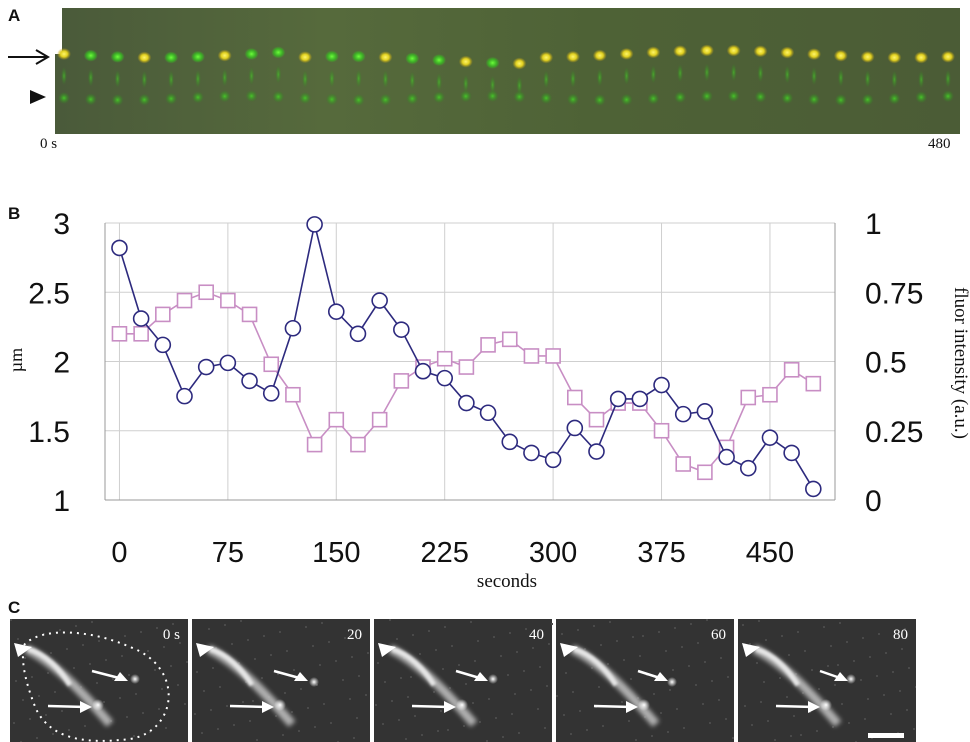  What do you see at coordinates (661, 553) in the screenshot?
I see `x-tick-label: 375` at bounding box center [661, 553].